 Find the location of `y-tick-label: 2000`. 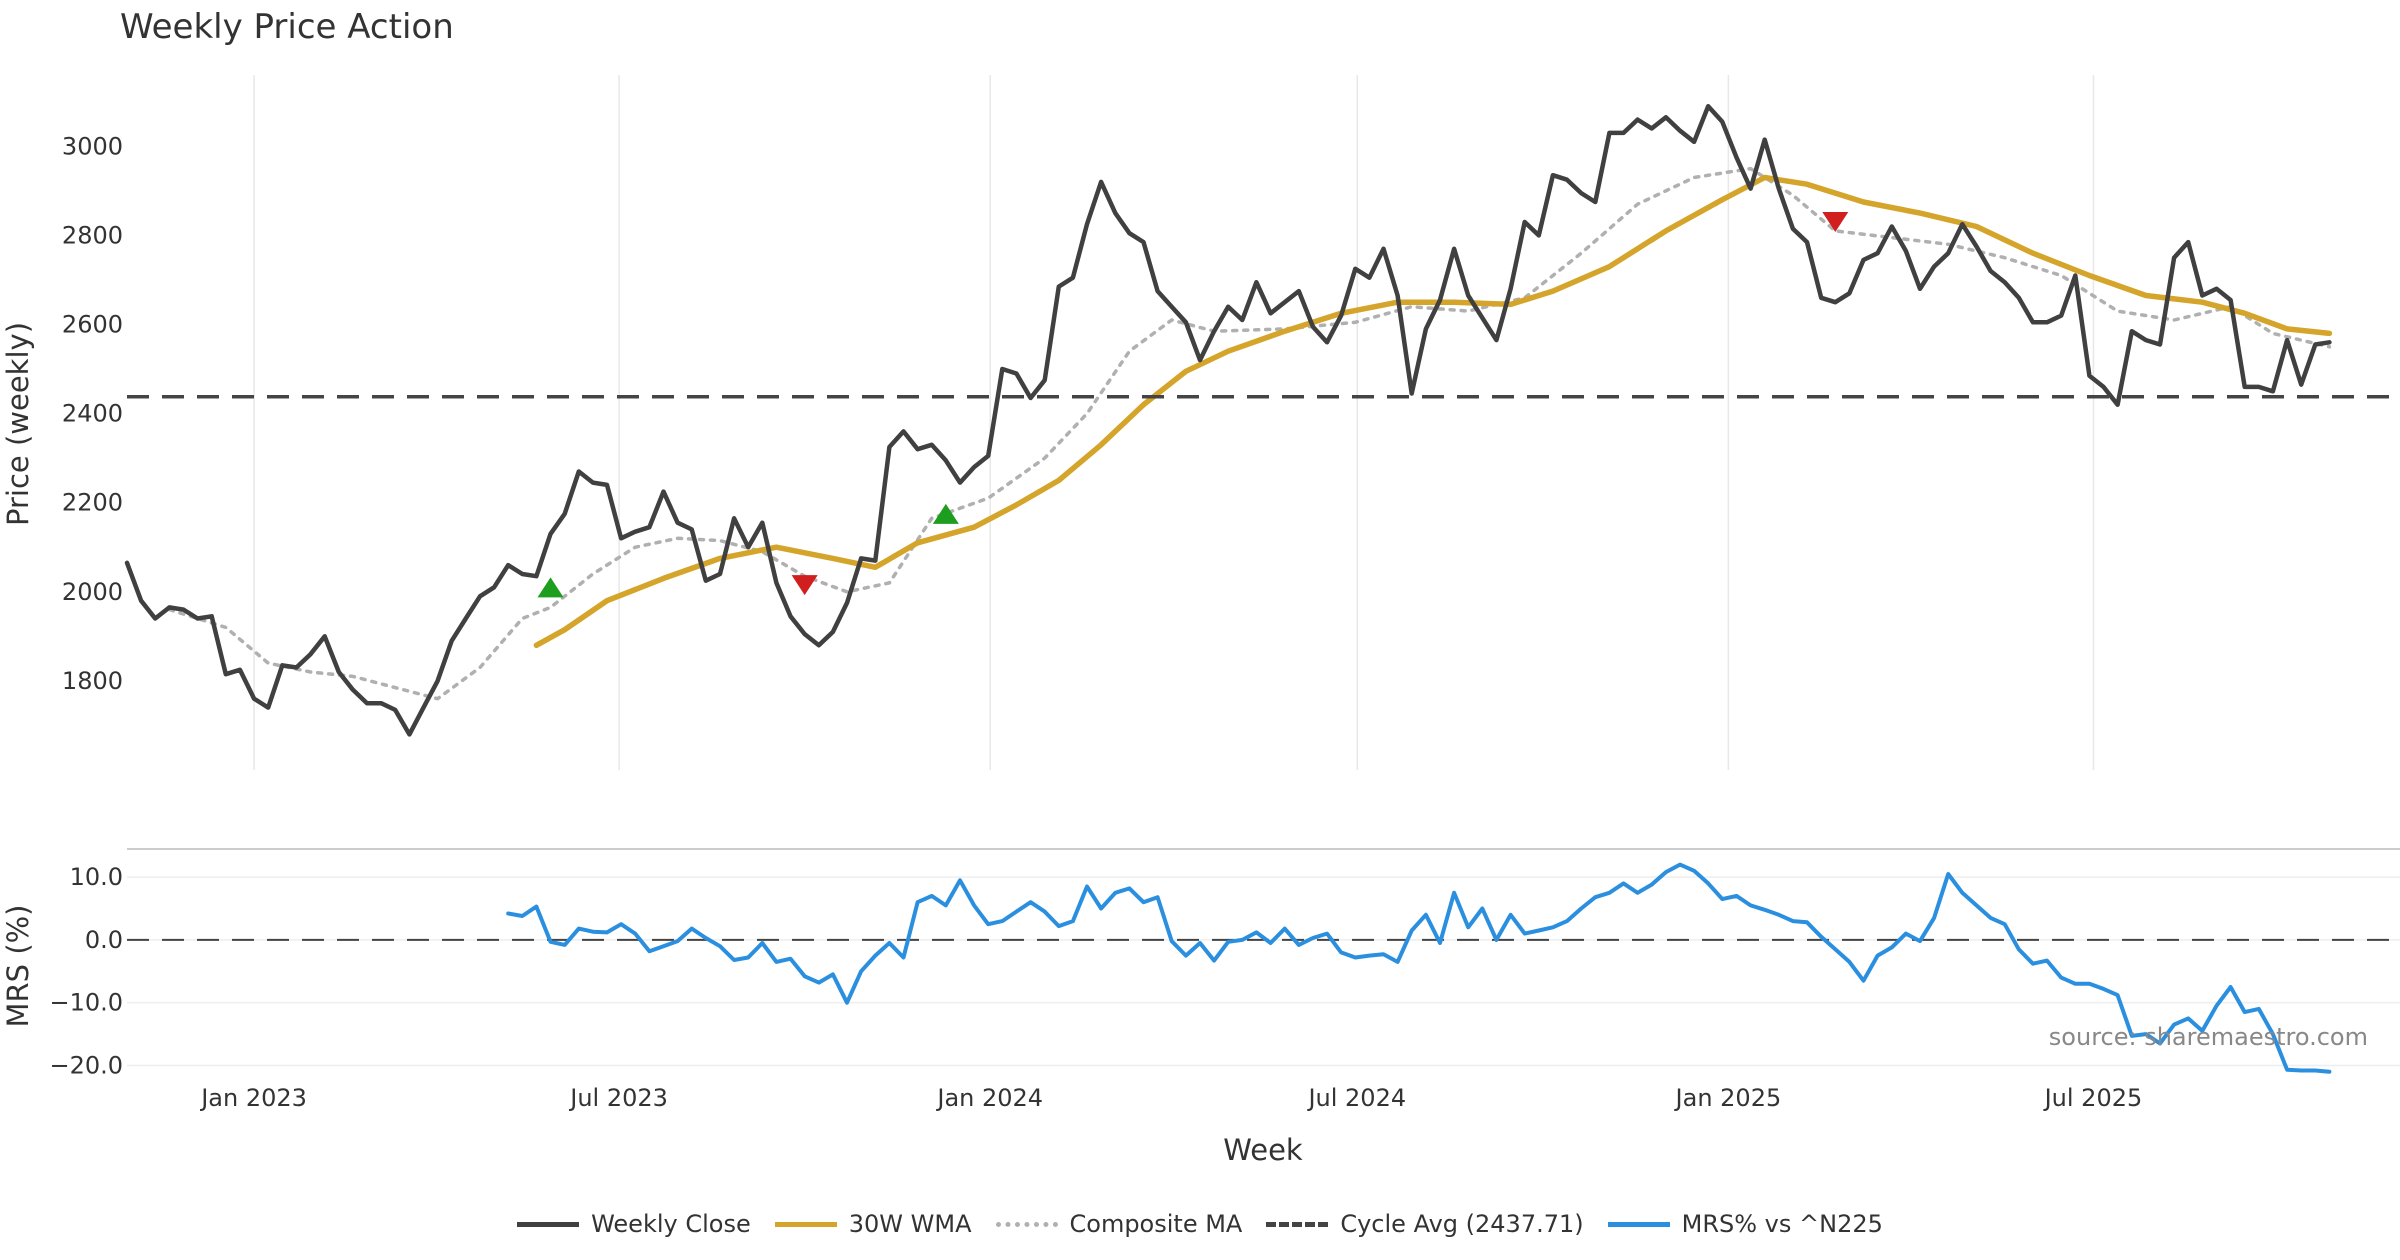

y-tick-label: 2000 is located at coordinates (92, 592).